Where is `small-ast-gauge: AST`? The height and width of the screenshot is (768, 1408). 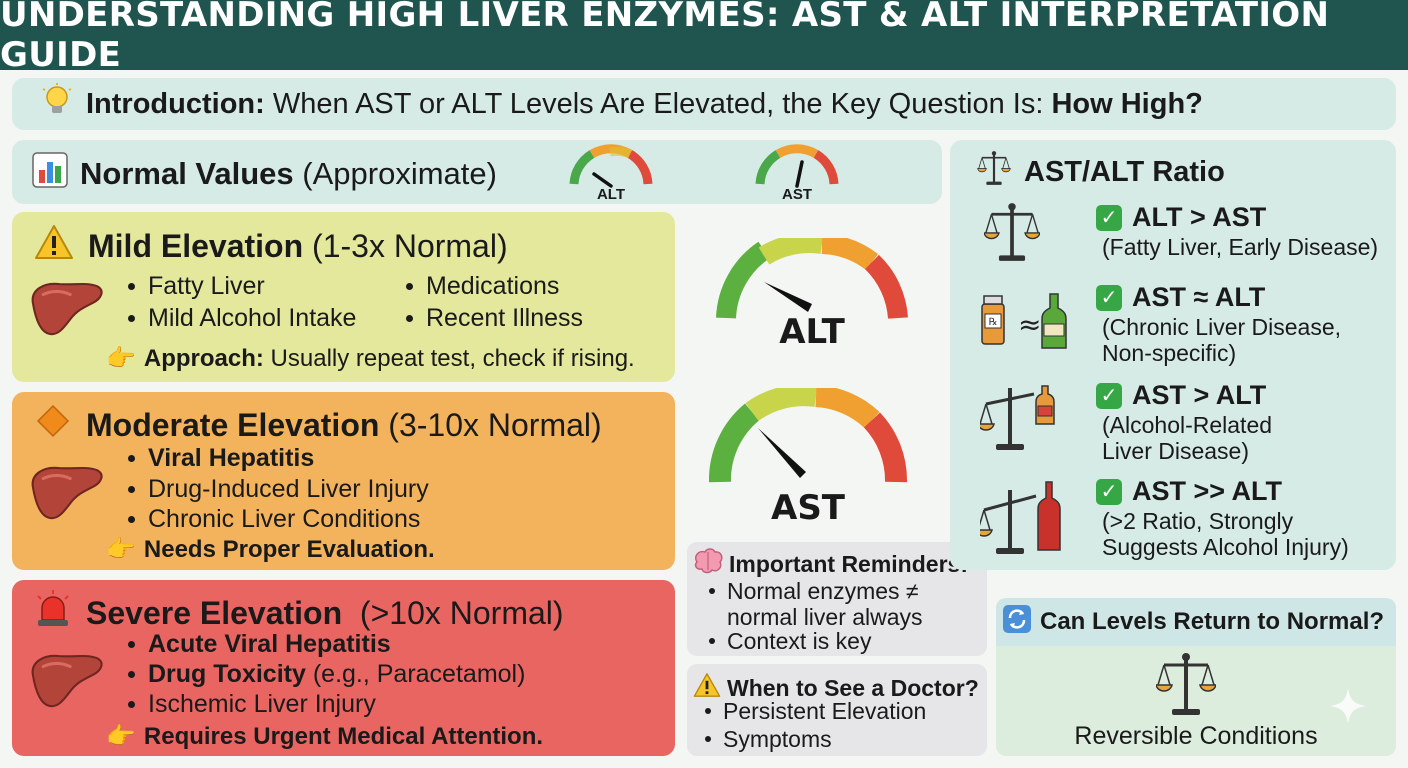
small-ast-gauge: AST is located at coordinates (797, 174).